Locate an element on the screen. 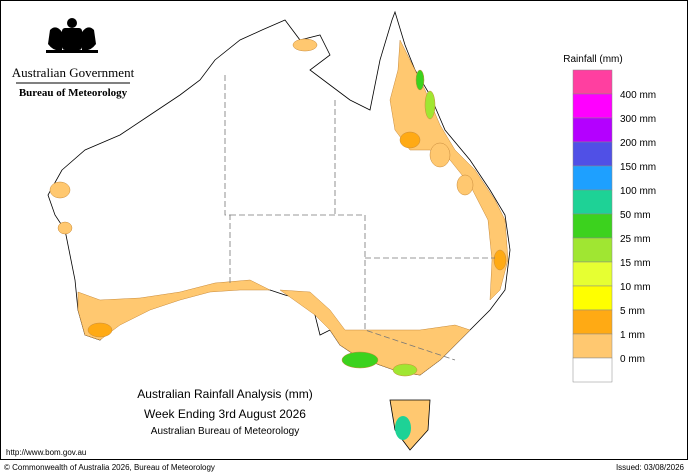 This screenshot has height=476, width=688. legend-label: 50 mm is located at coordinates (635, 215).